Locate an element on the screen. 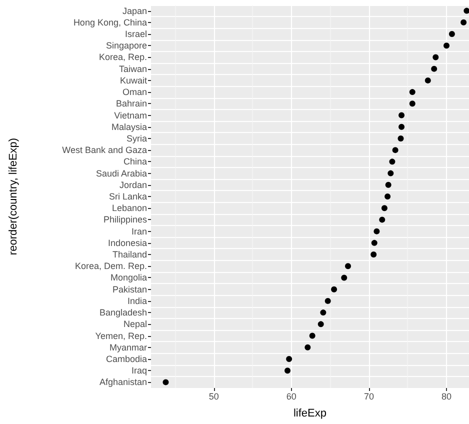  y-tick-label: Saudi Arabia is located at coordinates (121, 173).